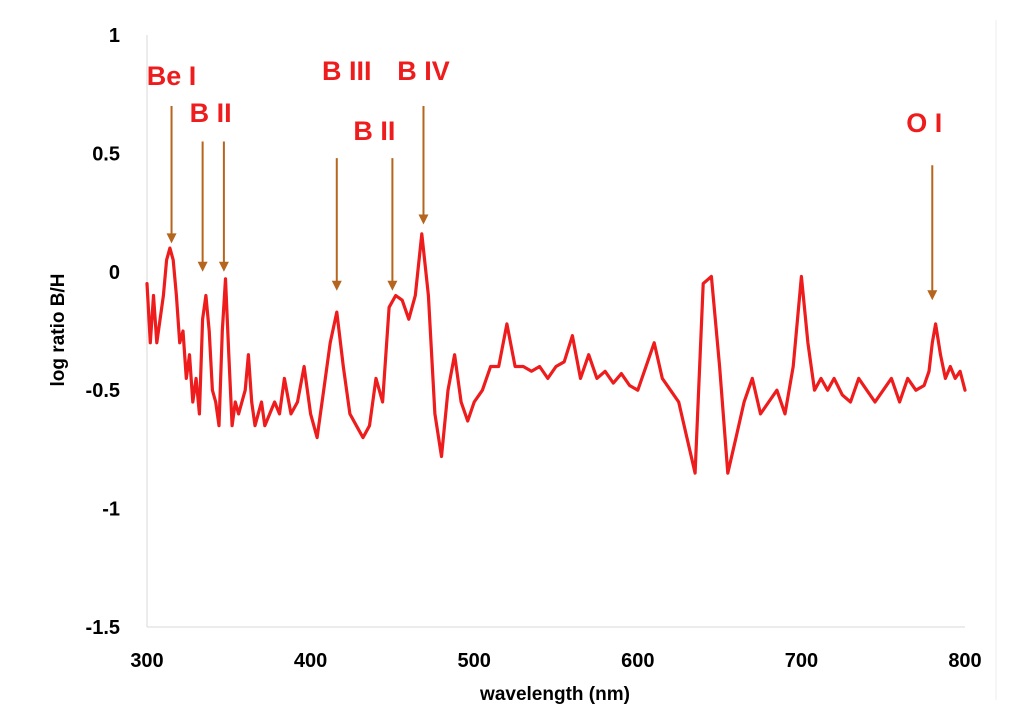  Describe the element at coordinates (114, 36) in the screenshot. I see `y-tick-label: 1` at that location.